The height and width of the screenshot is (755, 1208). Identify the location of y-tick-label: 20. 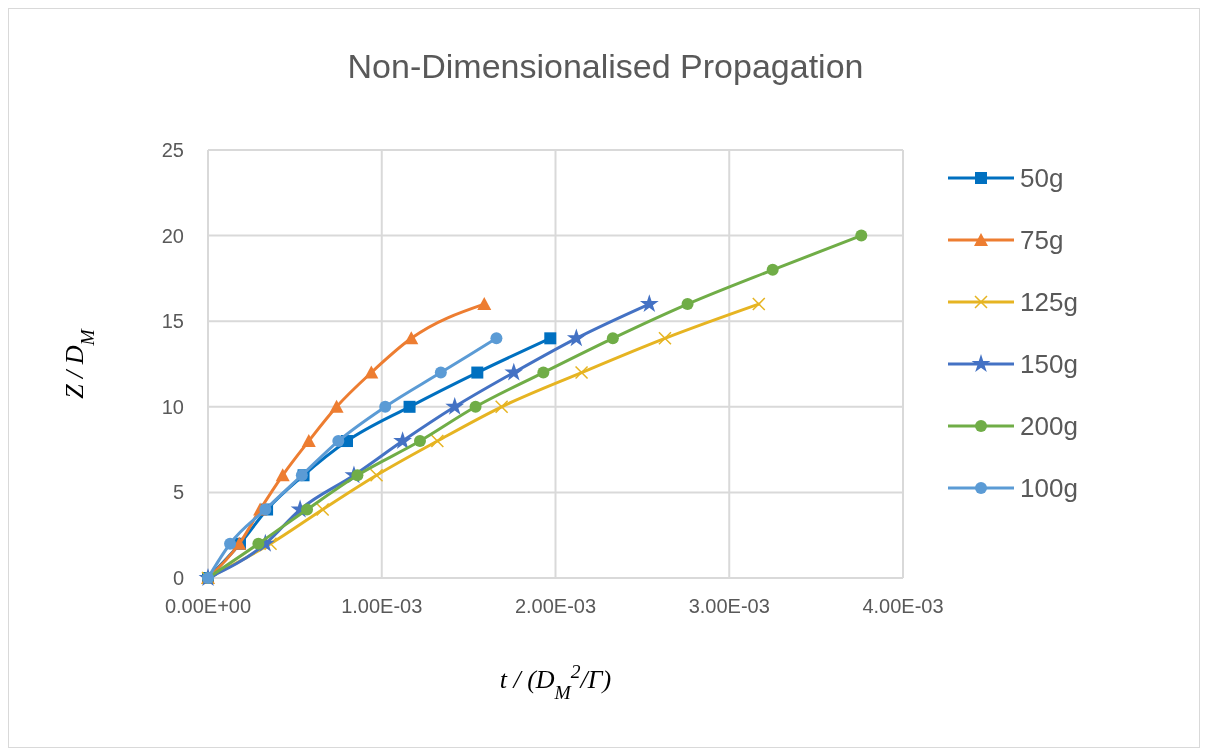
(172, 235).